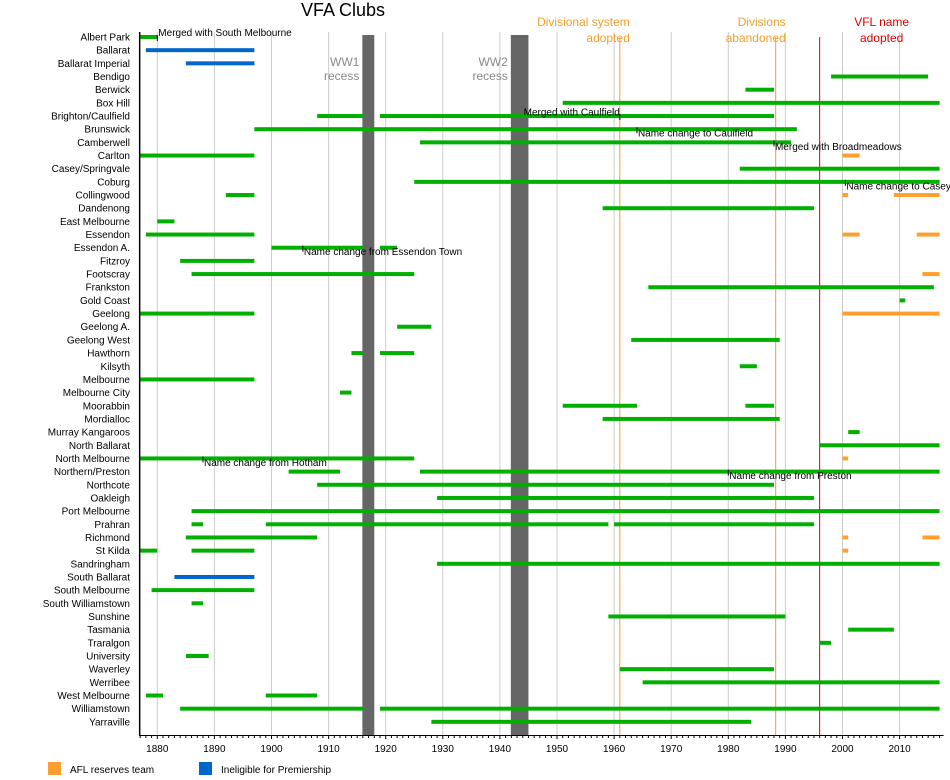 Image resolution: width=950 pixels, height=780 pixels. What do you see at coordinates (108, 354) in the screenshot?
I see `club-label: Hawthorn` at bounding box center [108, 354].